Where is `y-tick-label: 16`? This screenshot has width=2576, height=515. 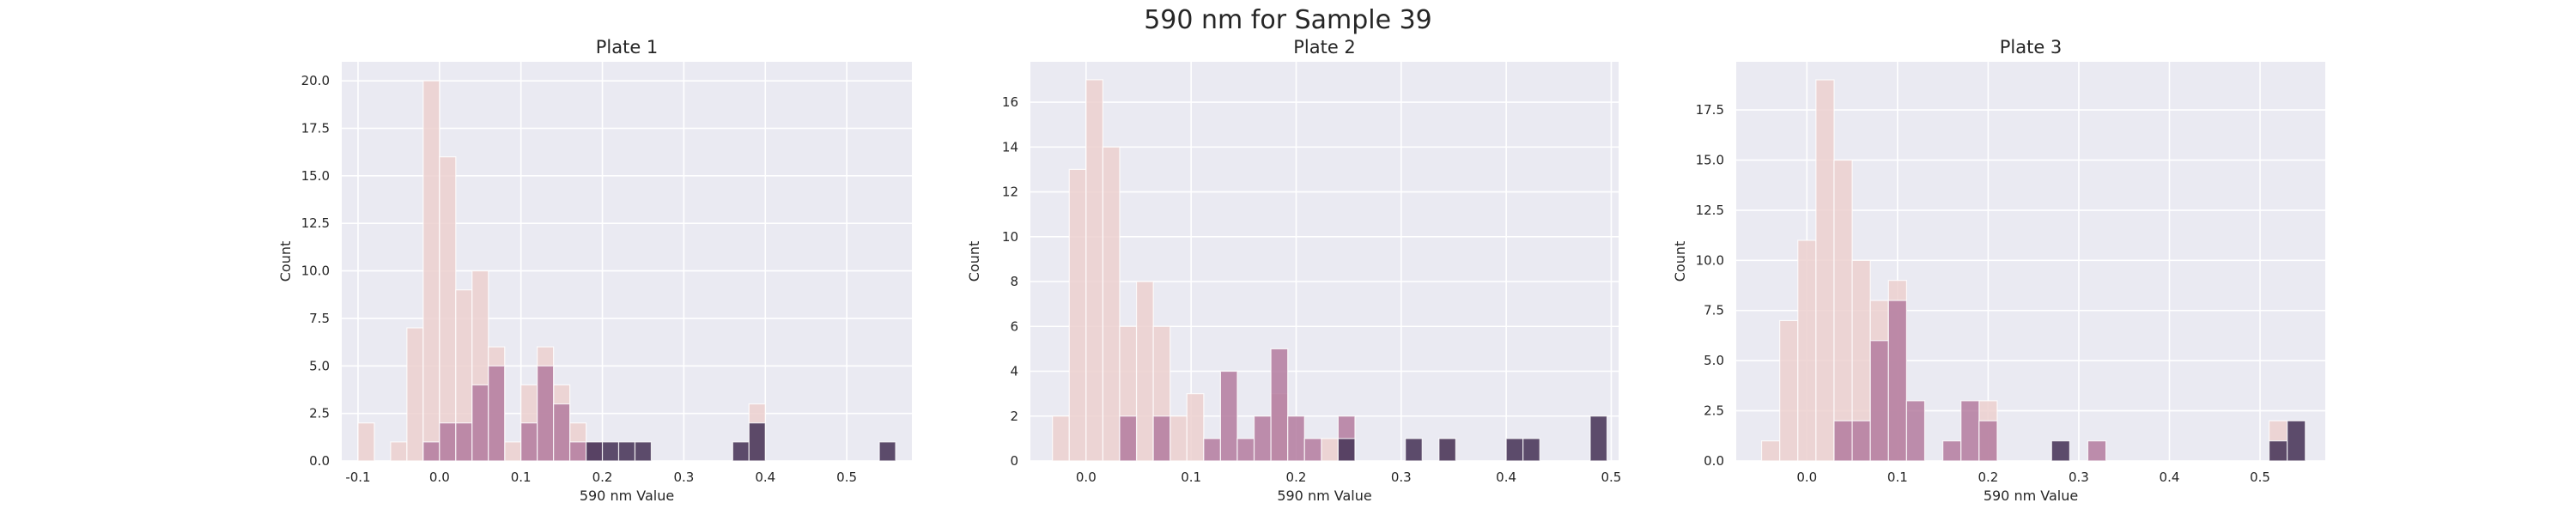
y-tick-label: 16 is located at coordinates (1010, 102).